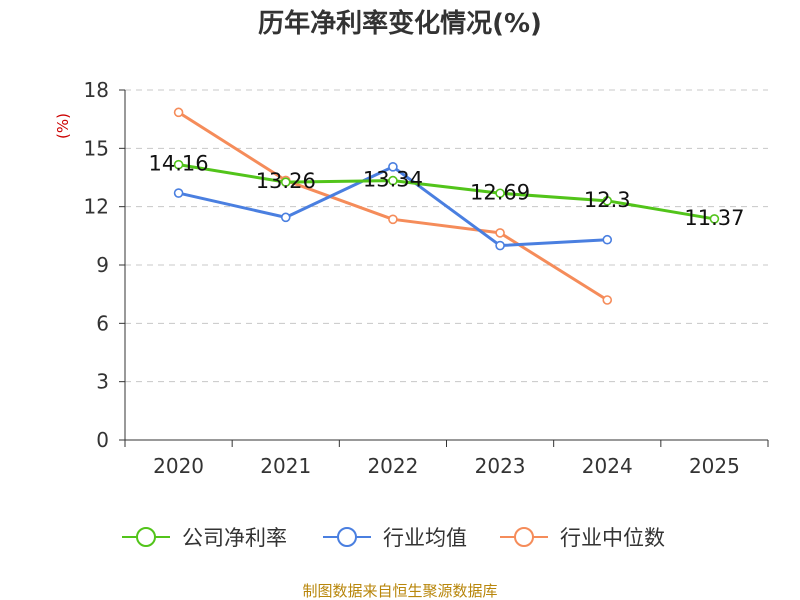 This screenshot has height=600, width=800. Describe the element at coordinates (63, 126) in the screenshot. I see `y-axis-label: (%)` at that location.